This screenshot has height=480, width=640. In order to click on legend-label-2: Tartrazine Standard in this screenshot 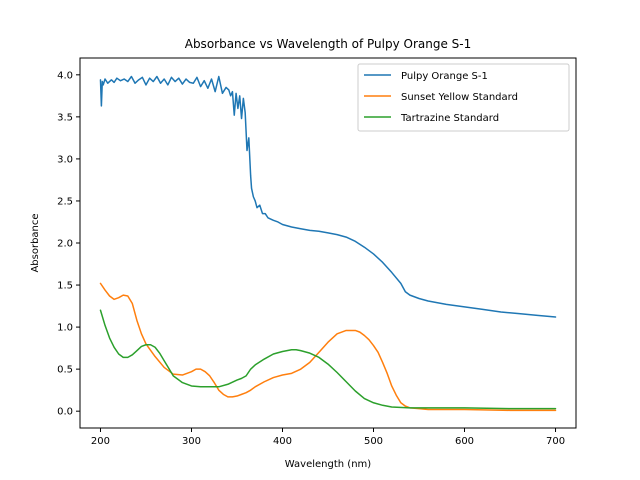, I will do `click(449, 118)`.